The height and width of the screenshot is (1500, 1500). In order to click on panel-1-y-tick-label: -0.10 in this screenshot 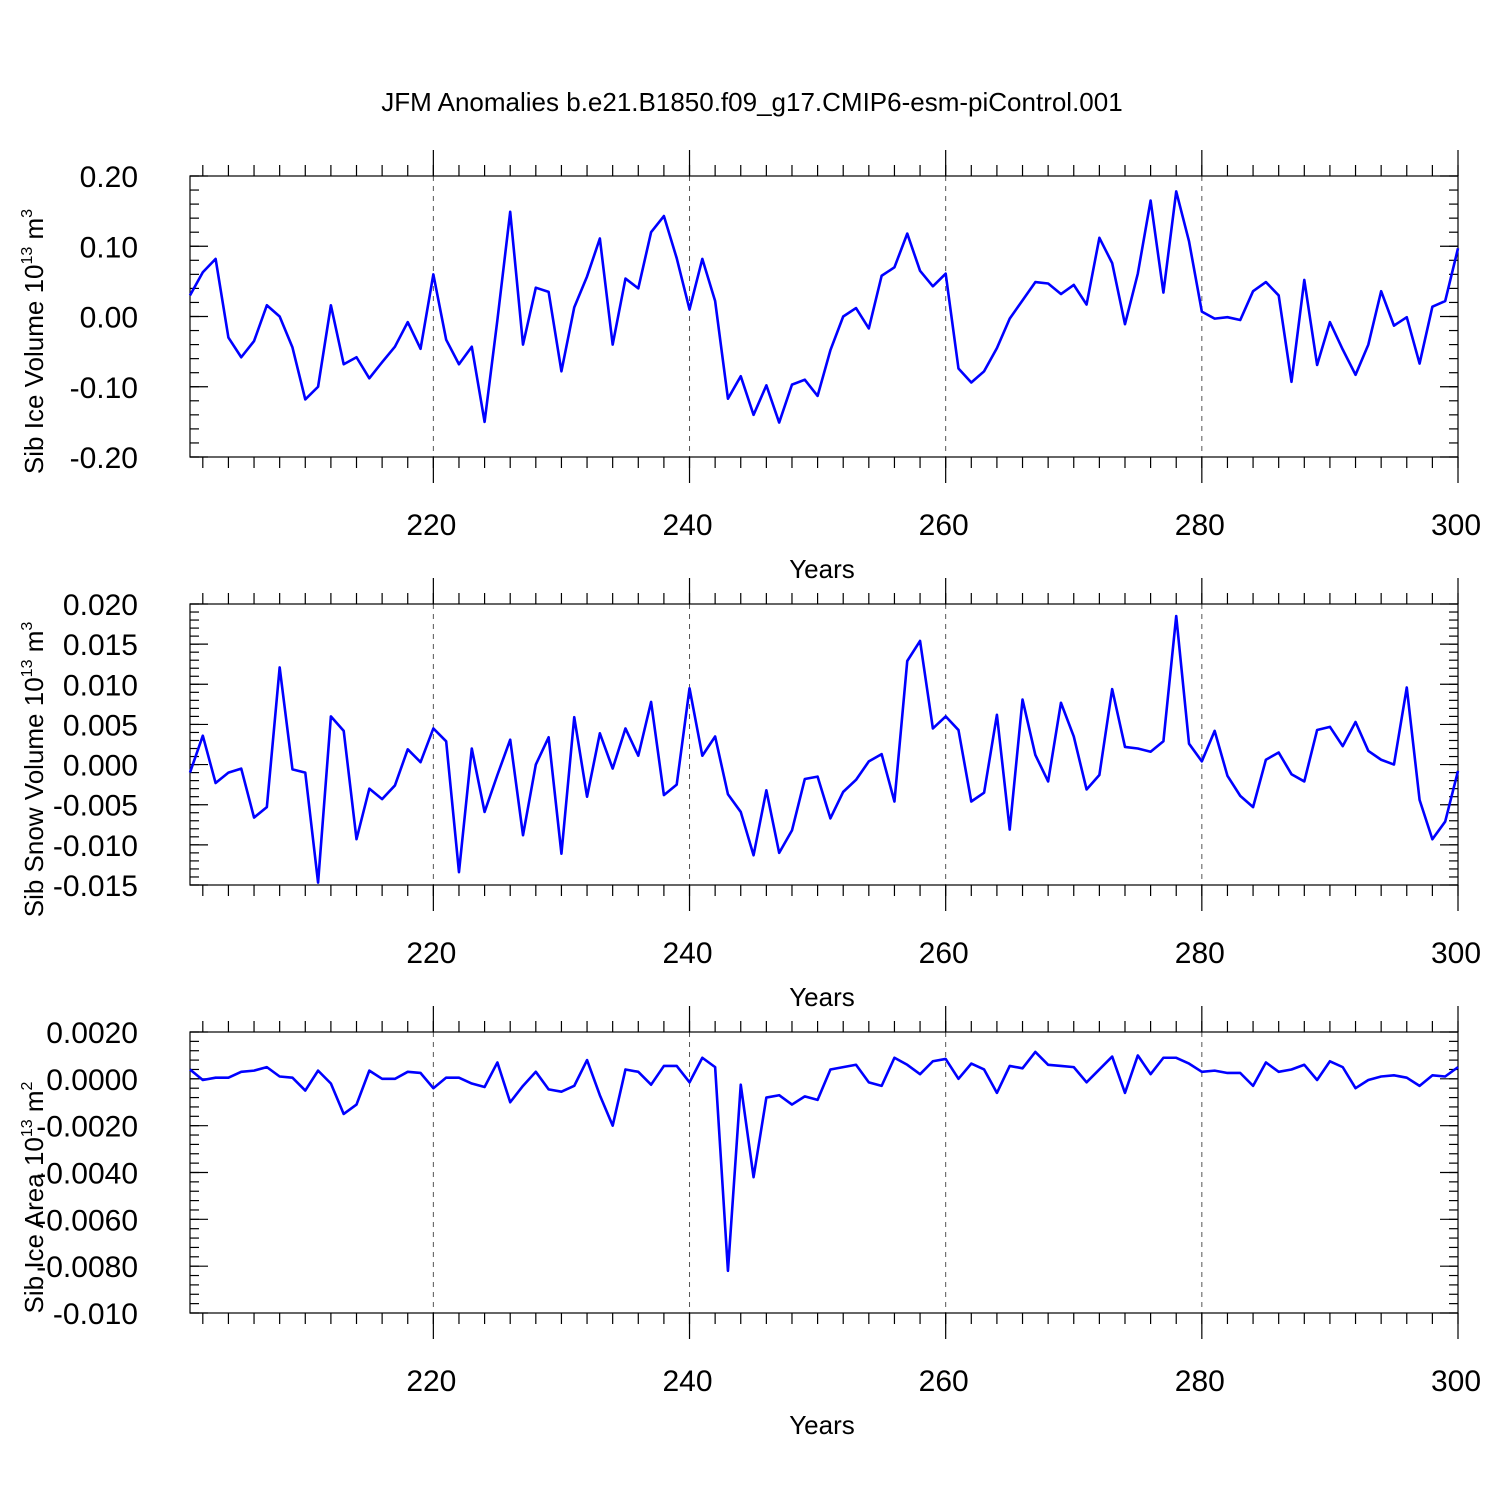, I will do `click(104, 388)`.